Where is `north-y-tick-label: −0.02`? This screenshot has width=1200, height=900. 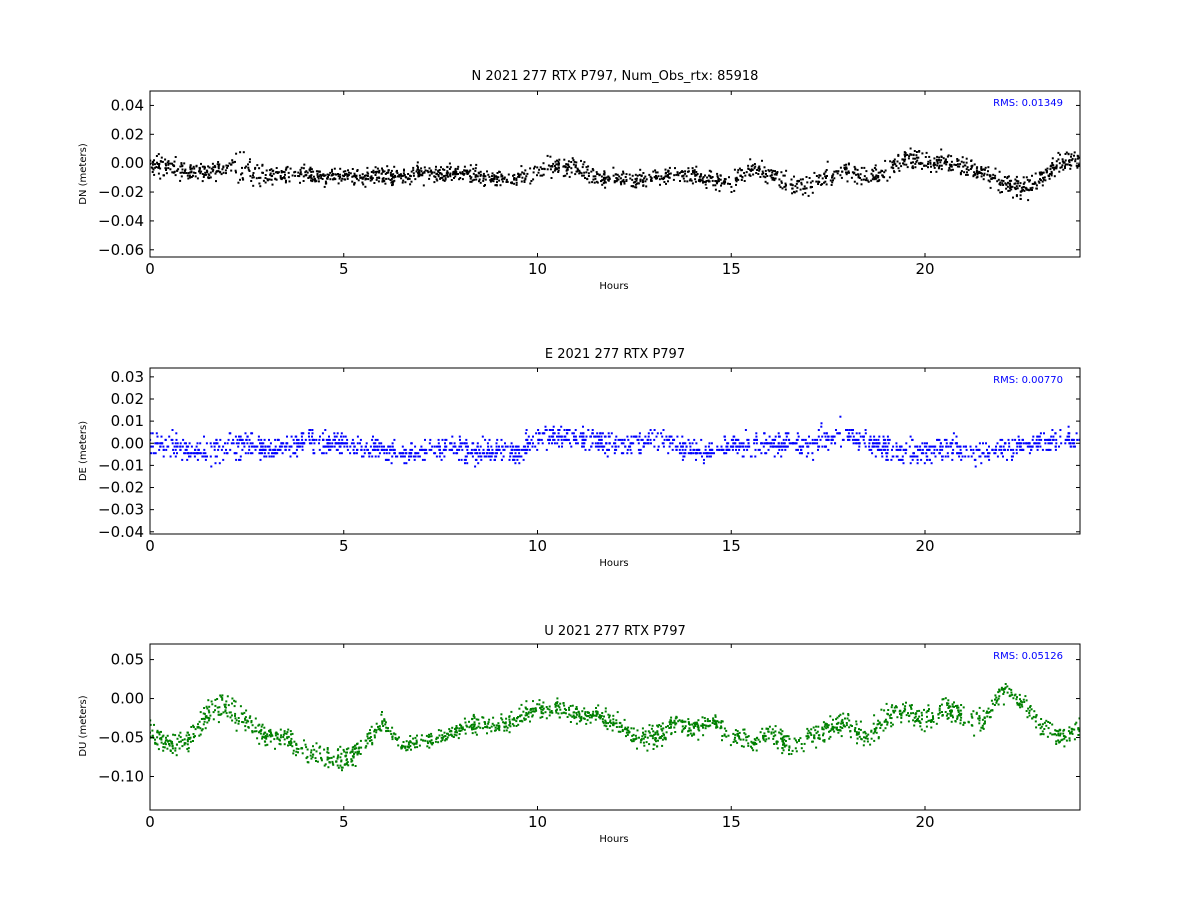 north-y-tick-label: −0.02 is located at coordinates (121, 192).